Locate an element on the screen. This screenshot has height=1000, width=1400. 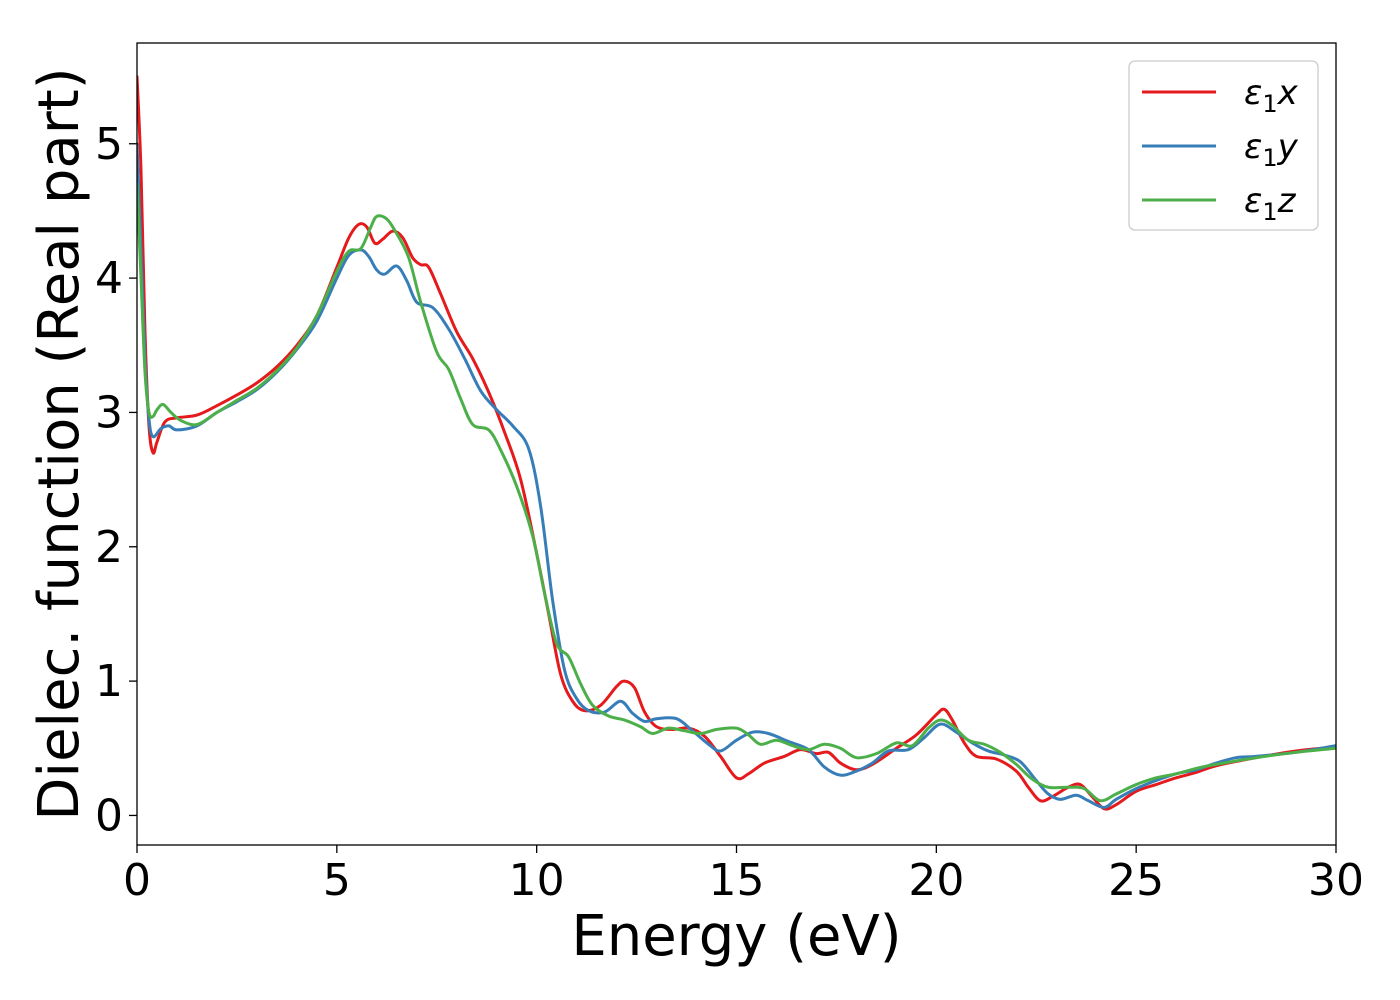
legend-label: ε1y is located at coordinates (1271, 149).